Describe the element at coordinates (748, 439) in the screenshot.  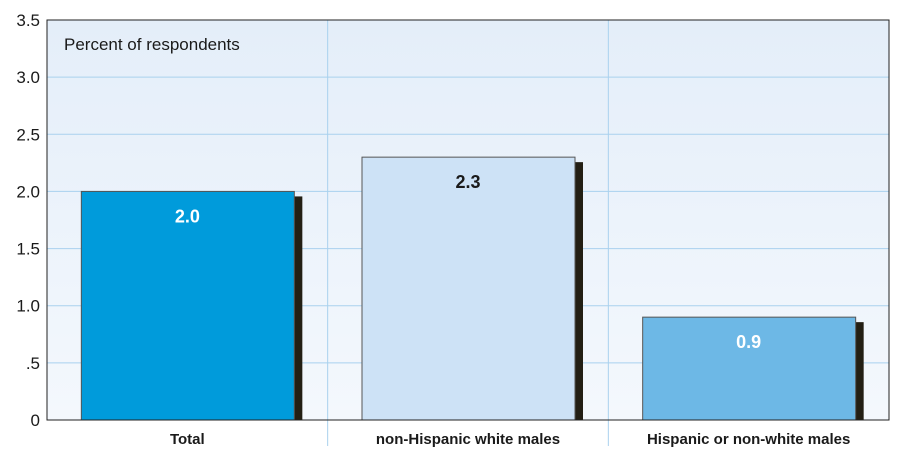
I see `category-label: Hispanic or non-white males` at that location.